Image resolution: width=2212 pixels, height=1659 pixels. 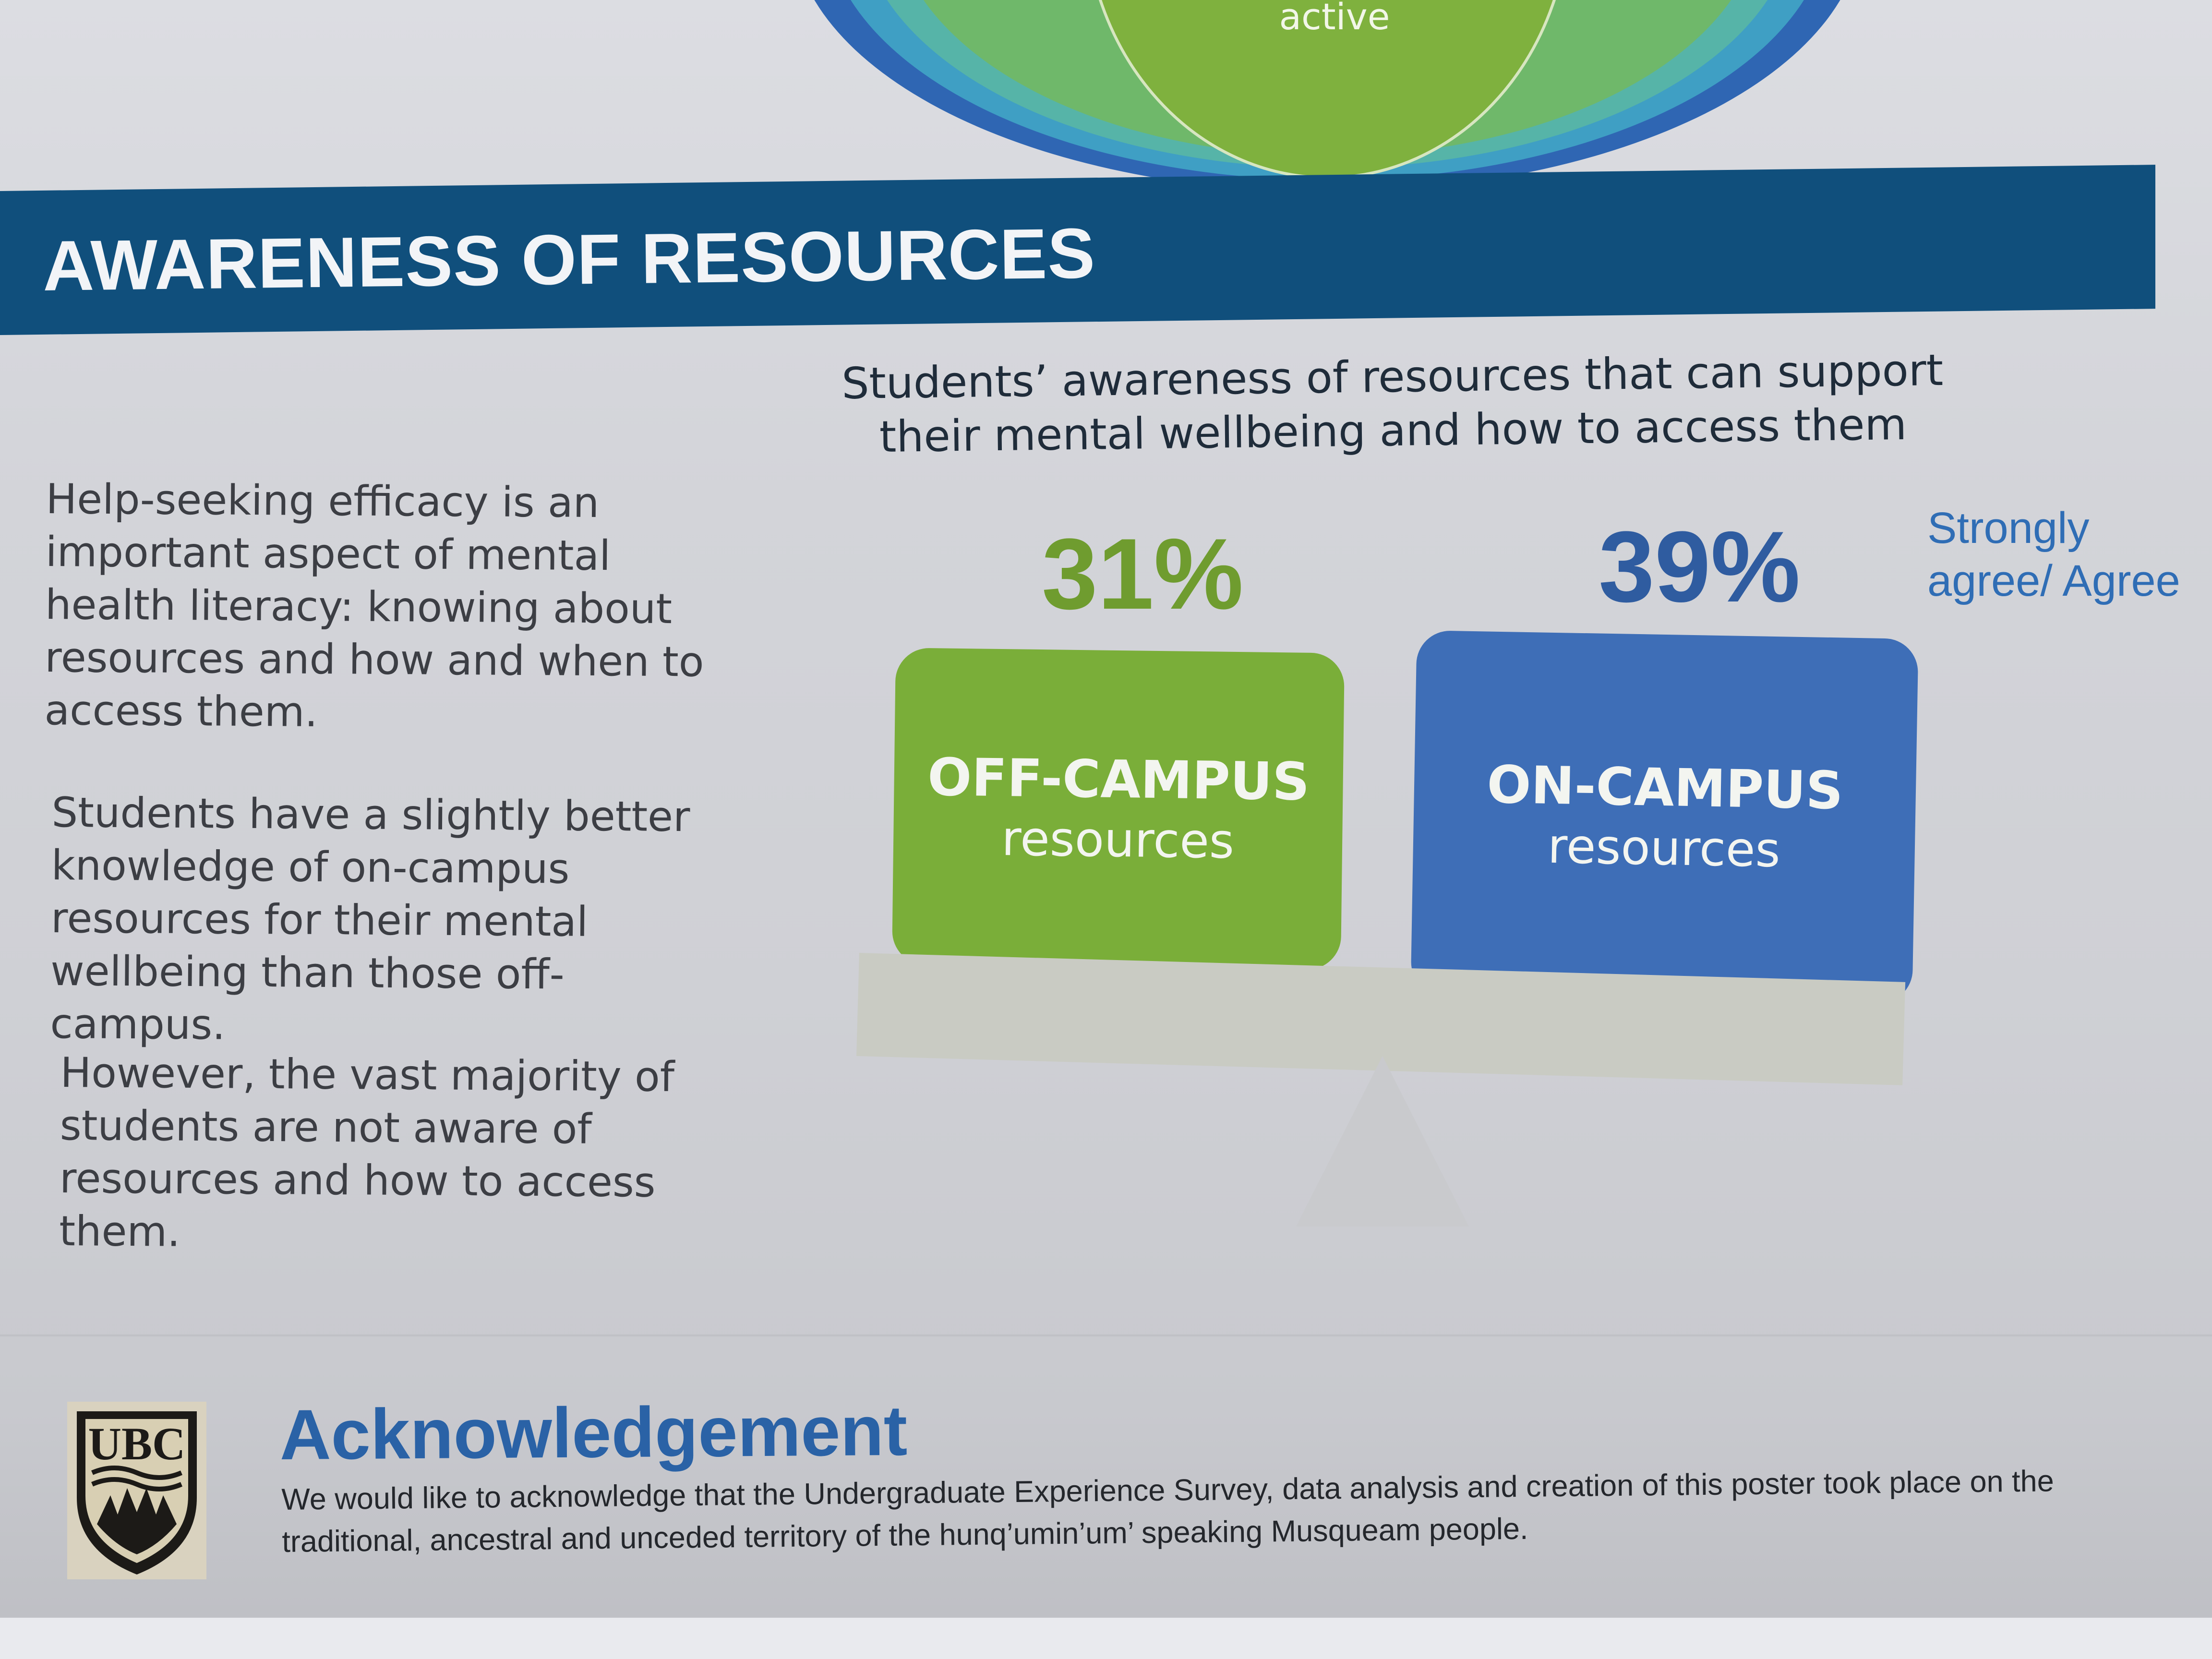 What do you see at coordinates (1665, 788) in the screenshot?
I see `on-campus-title: ON-CAMPUS` at bounding box center [1665, 788].